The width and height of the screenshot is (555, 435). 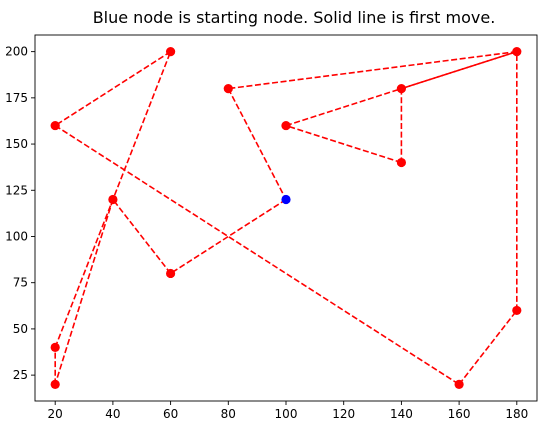 What do you see at coordinates (55, 414) in the screenshot?
I see `x-tick-label: 20` at bounding box center [55, 414].